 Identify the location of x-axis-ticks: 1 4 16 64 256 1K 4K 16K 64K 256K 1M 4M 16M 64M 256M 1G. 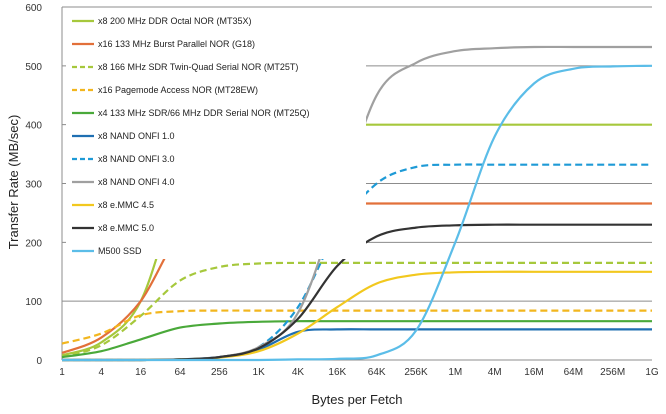
(359, 372).